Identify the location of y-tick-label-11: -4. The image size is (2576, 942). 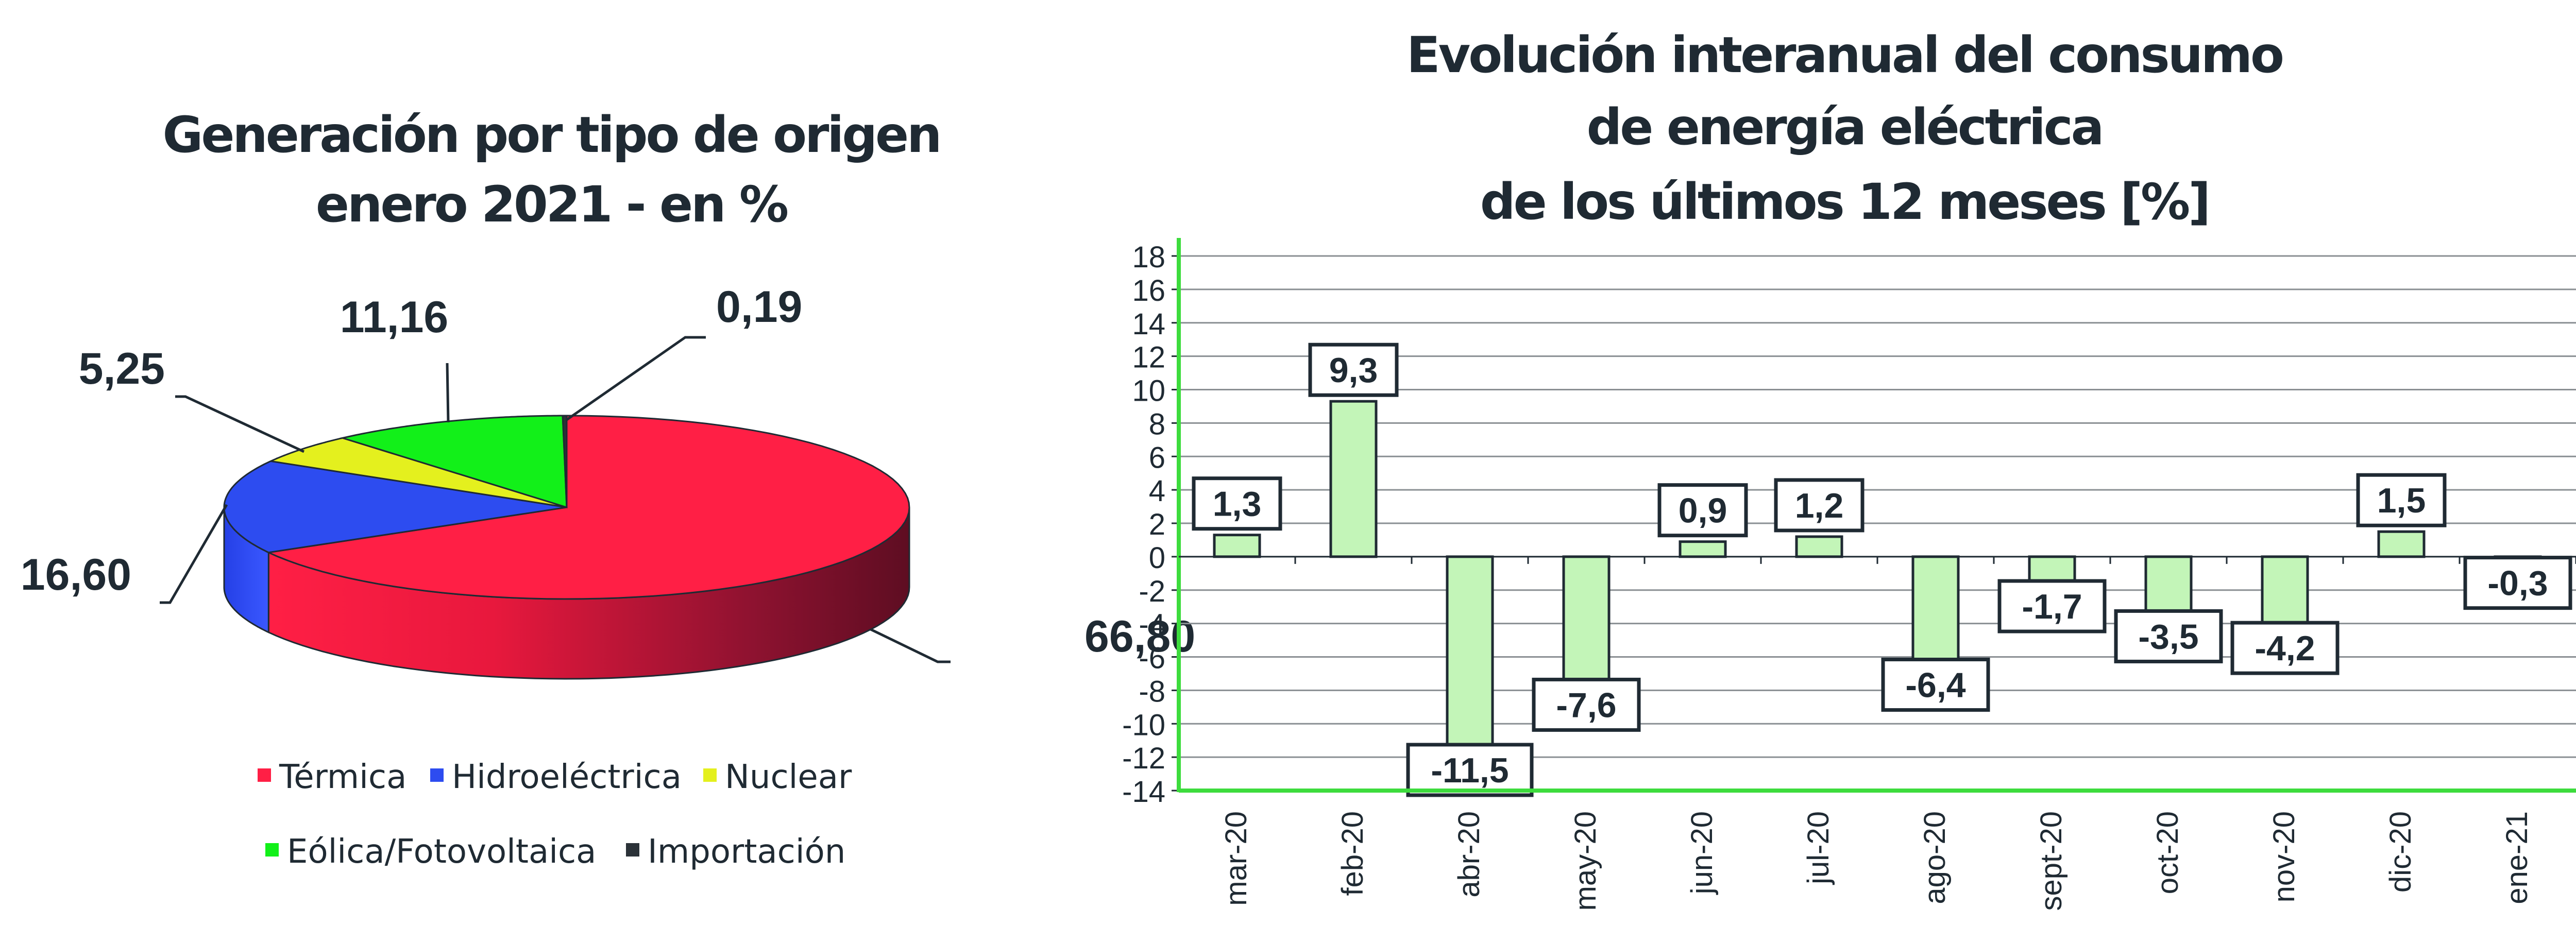
(1152, 625).